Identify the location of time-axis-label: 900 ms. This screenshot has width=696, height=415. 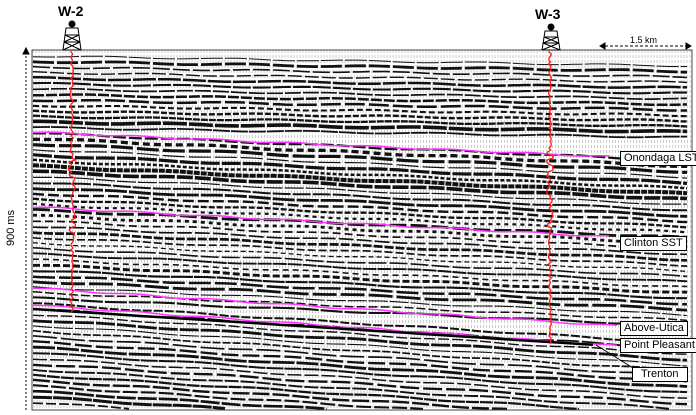
(11, 228).